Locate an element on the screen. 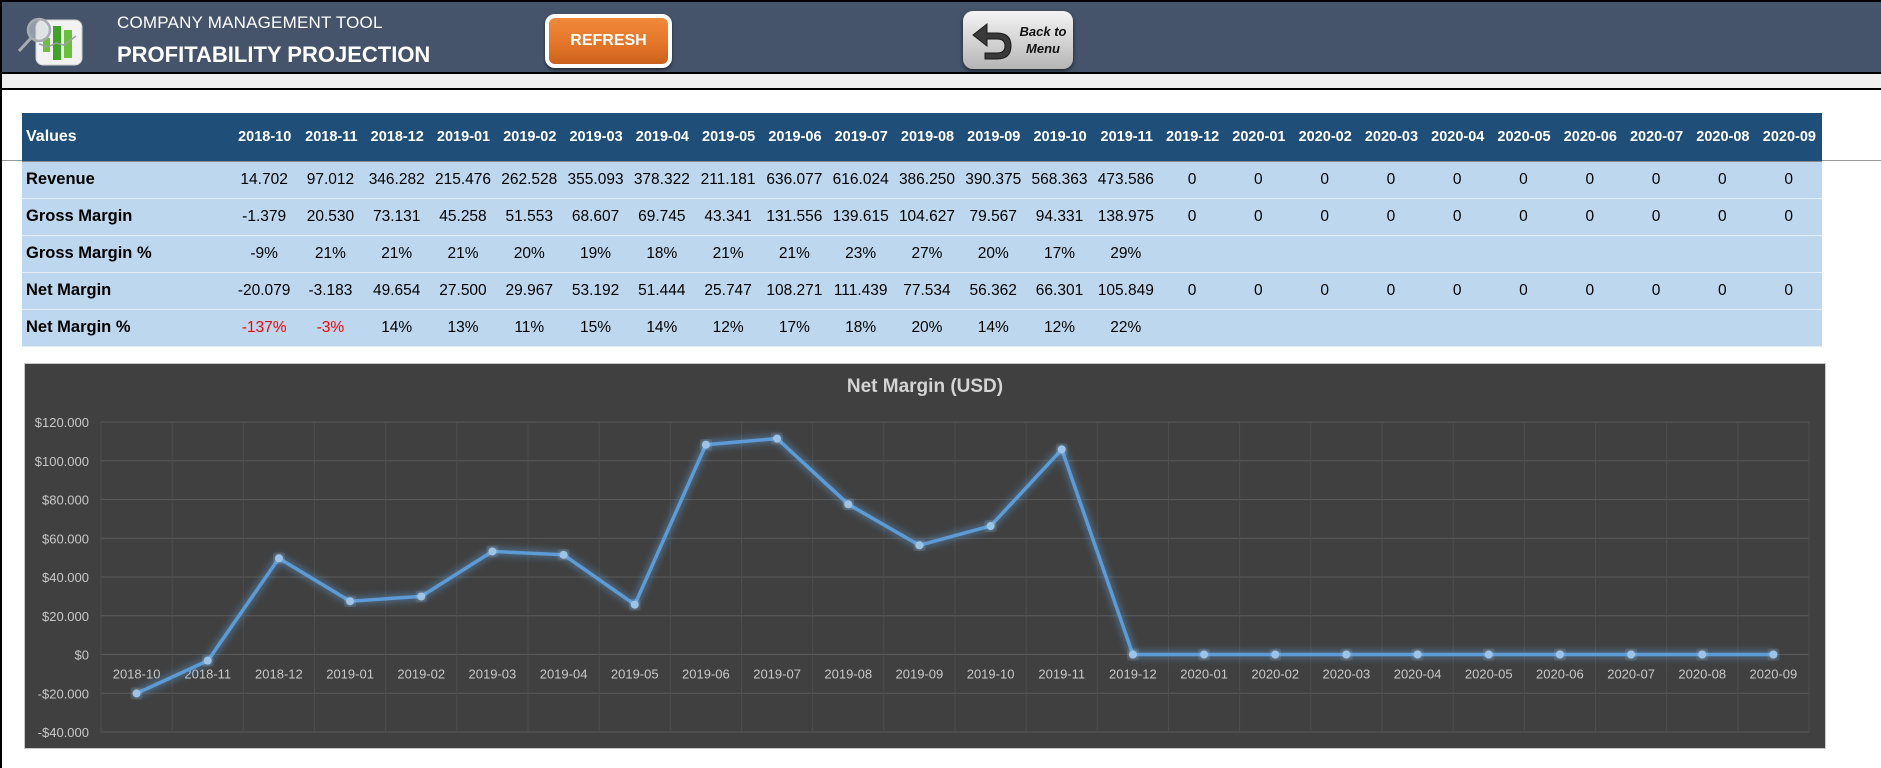 This screenshot has height=768, width=1881. table-cell: 355.093 is located at coordinates (595, 180).